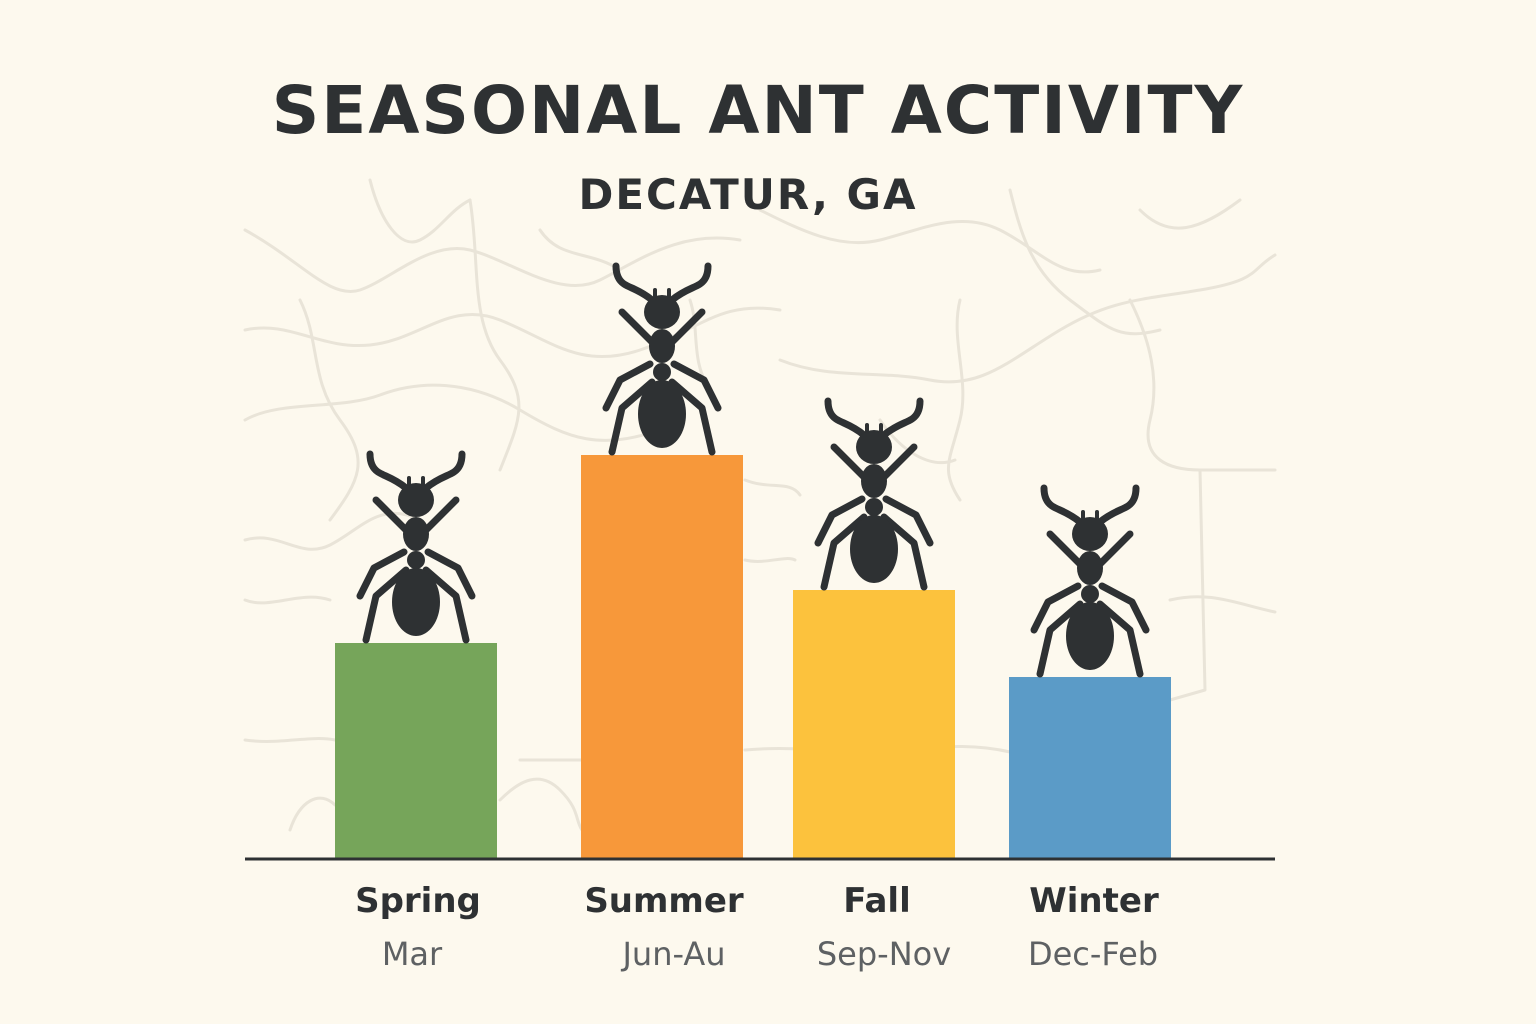 The image size is (1536, 1024). What do you see at coordinates (758, 110) in the screenshot?
I see `chart-title: SEASONAL ANT ACTIVITY` at bounding box center [758, 110].